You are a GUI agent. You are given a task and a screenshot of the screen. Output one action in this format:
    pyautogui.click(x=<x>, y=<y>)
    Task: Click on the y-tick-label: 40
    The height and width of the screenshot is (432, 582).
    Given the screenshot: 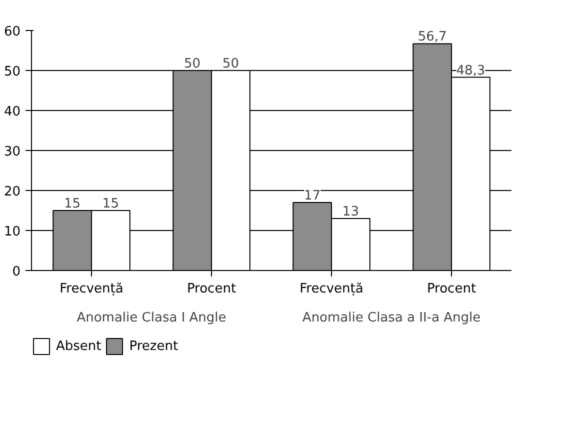 What is the action you would take?
    pyautogui.click(x=12, y=112)
    